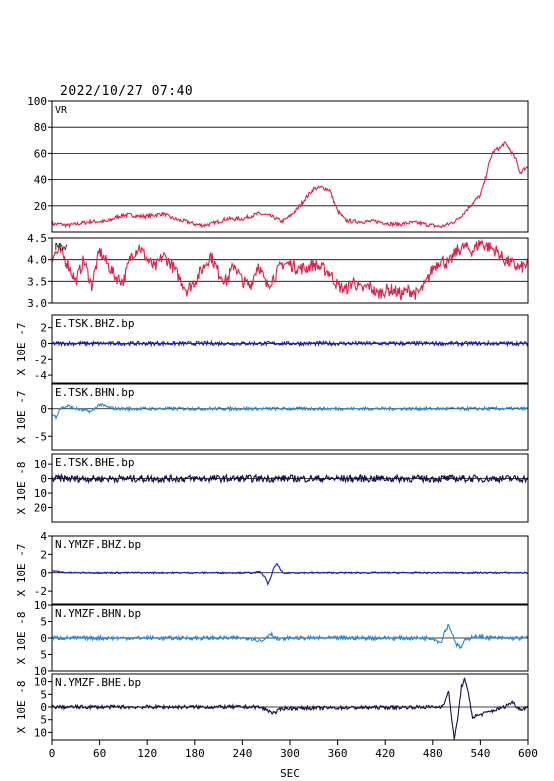 The image size is (554, 781). I want to click on trace-e-tsk-bhn, so click(290, 411).